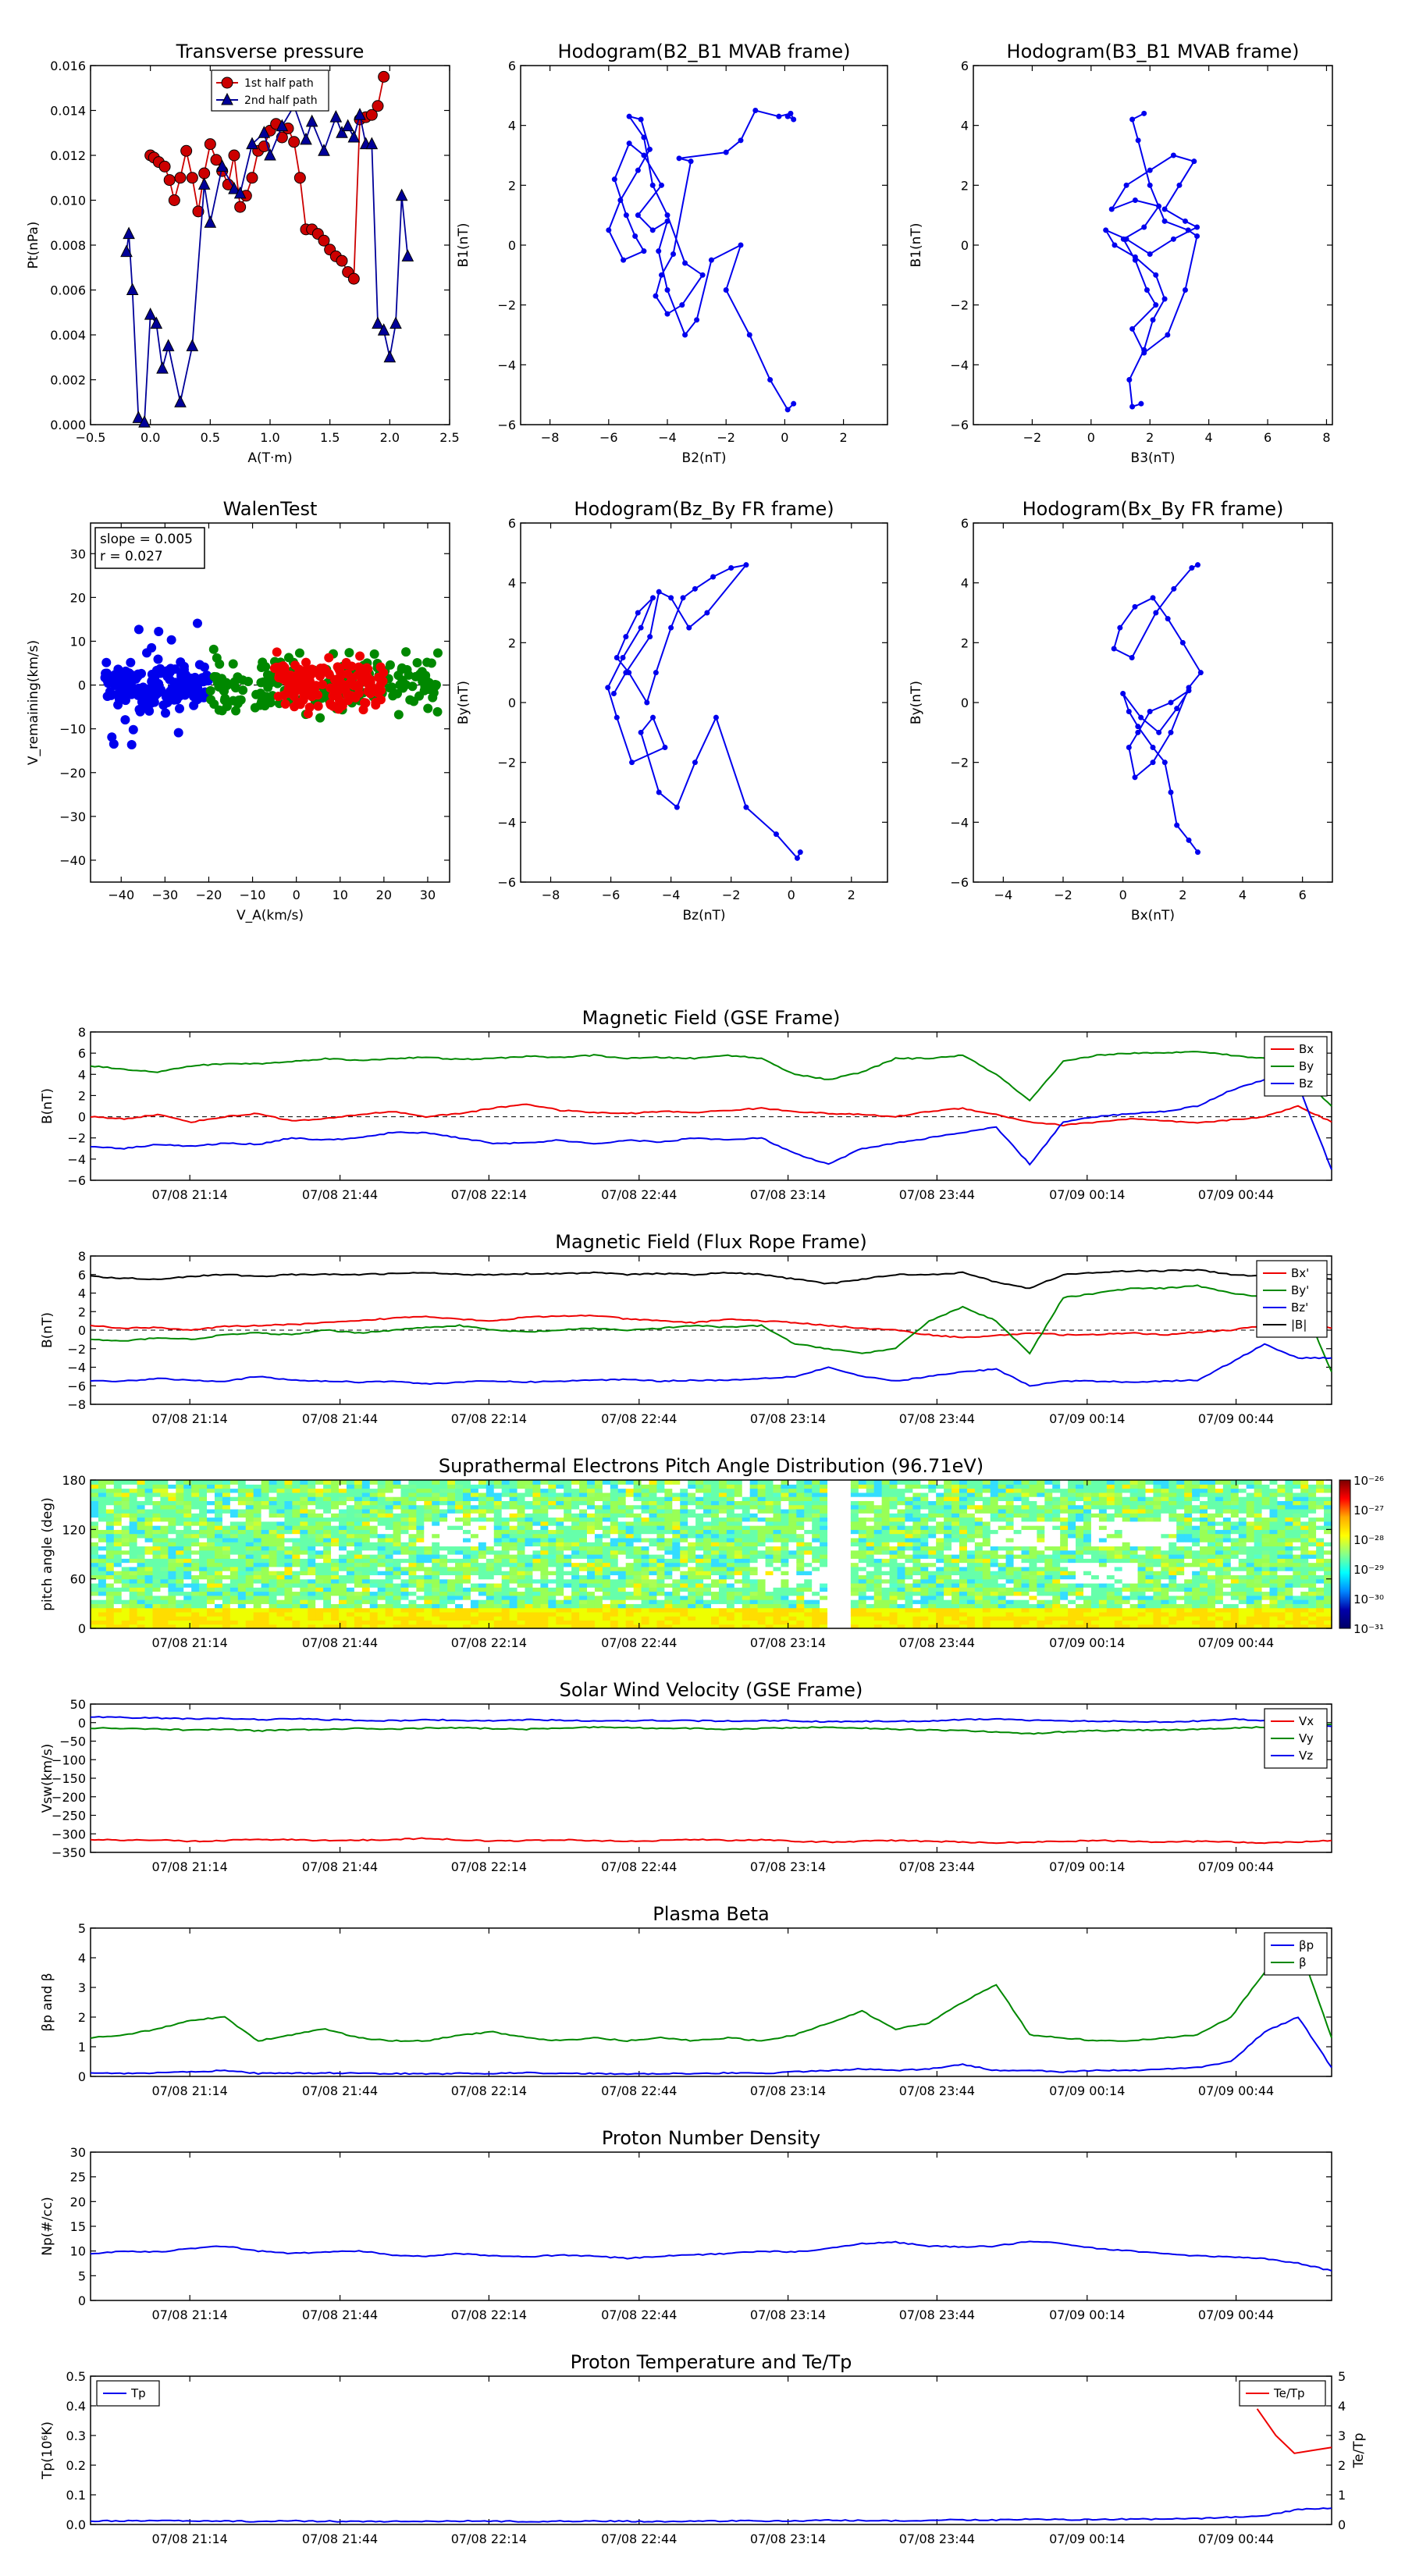 Image resolution: width=1405 pixels, height=2576 pixels. Describe the element at coordinates (82, 685) in the screenshot. I see `y-tick-label: 0` at that location.